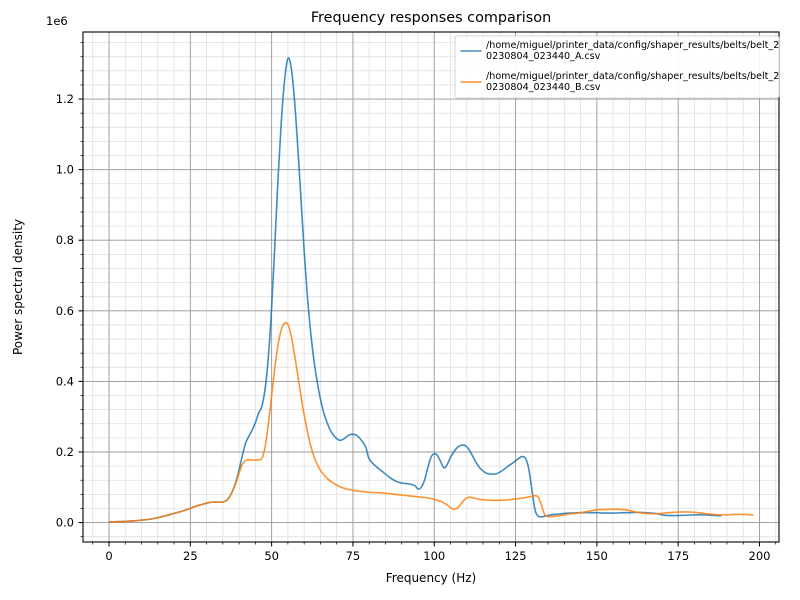 The height and width of the screenshot is (600, 800). I want to click on y-axis-label: Power spectral density, so click(18, 287).